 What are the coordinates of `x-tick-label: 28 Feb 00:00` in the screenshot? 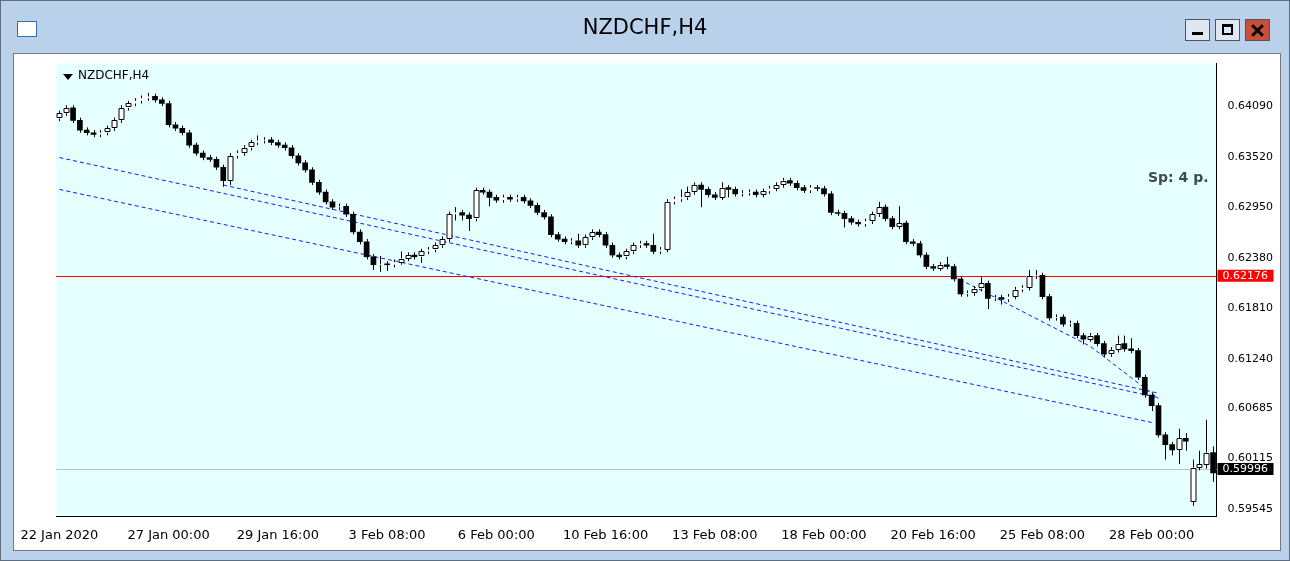 It's located at (1152, 534).